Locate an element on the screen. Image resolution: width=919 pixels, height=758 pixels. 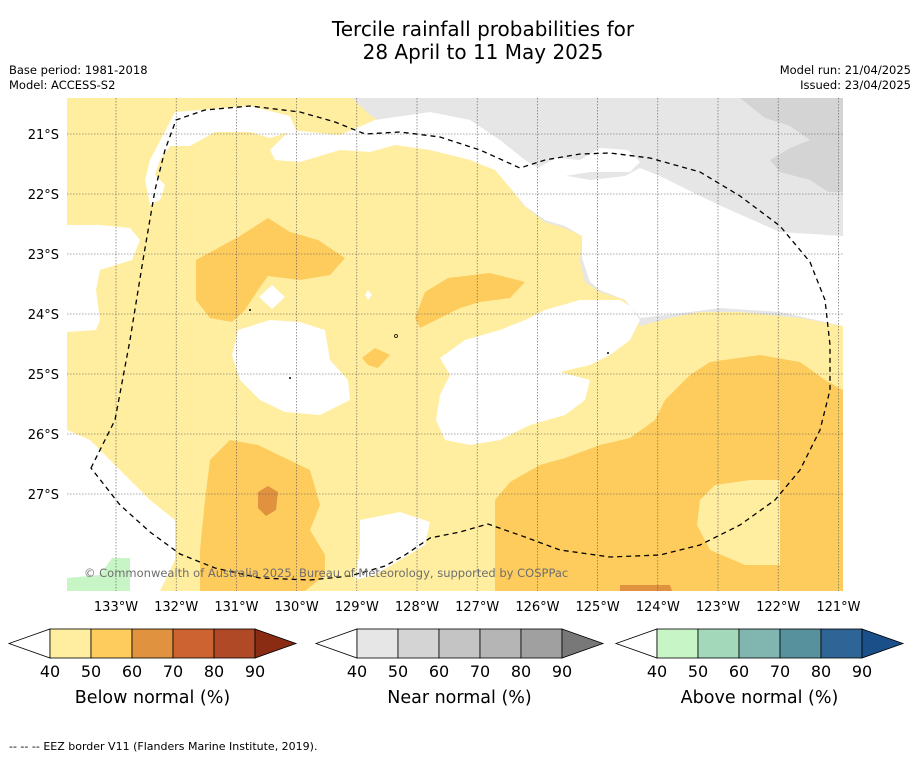
longitude-label: 125°W is located at coordinates (598, 607).